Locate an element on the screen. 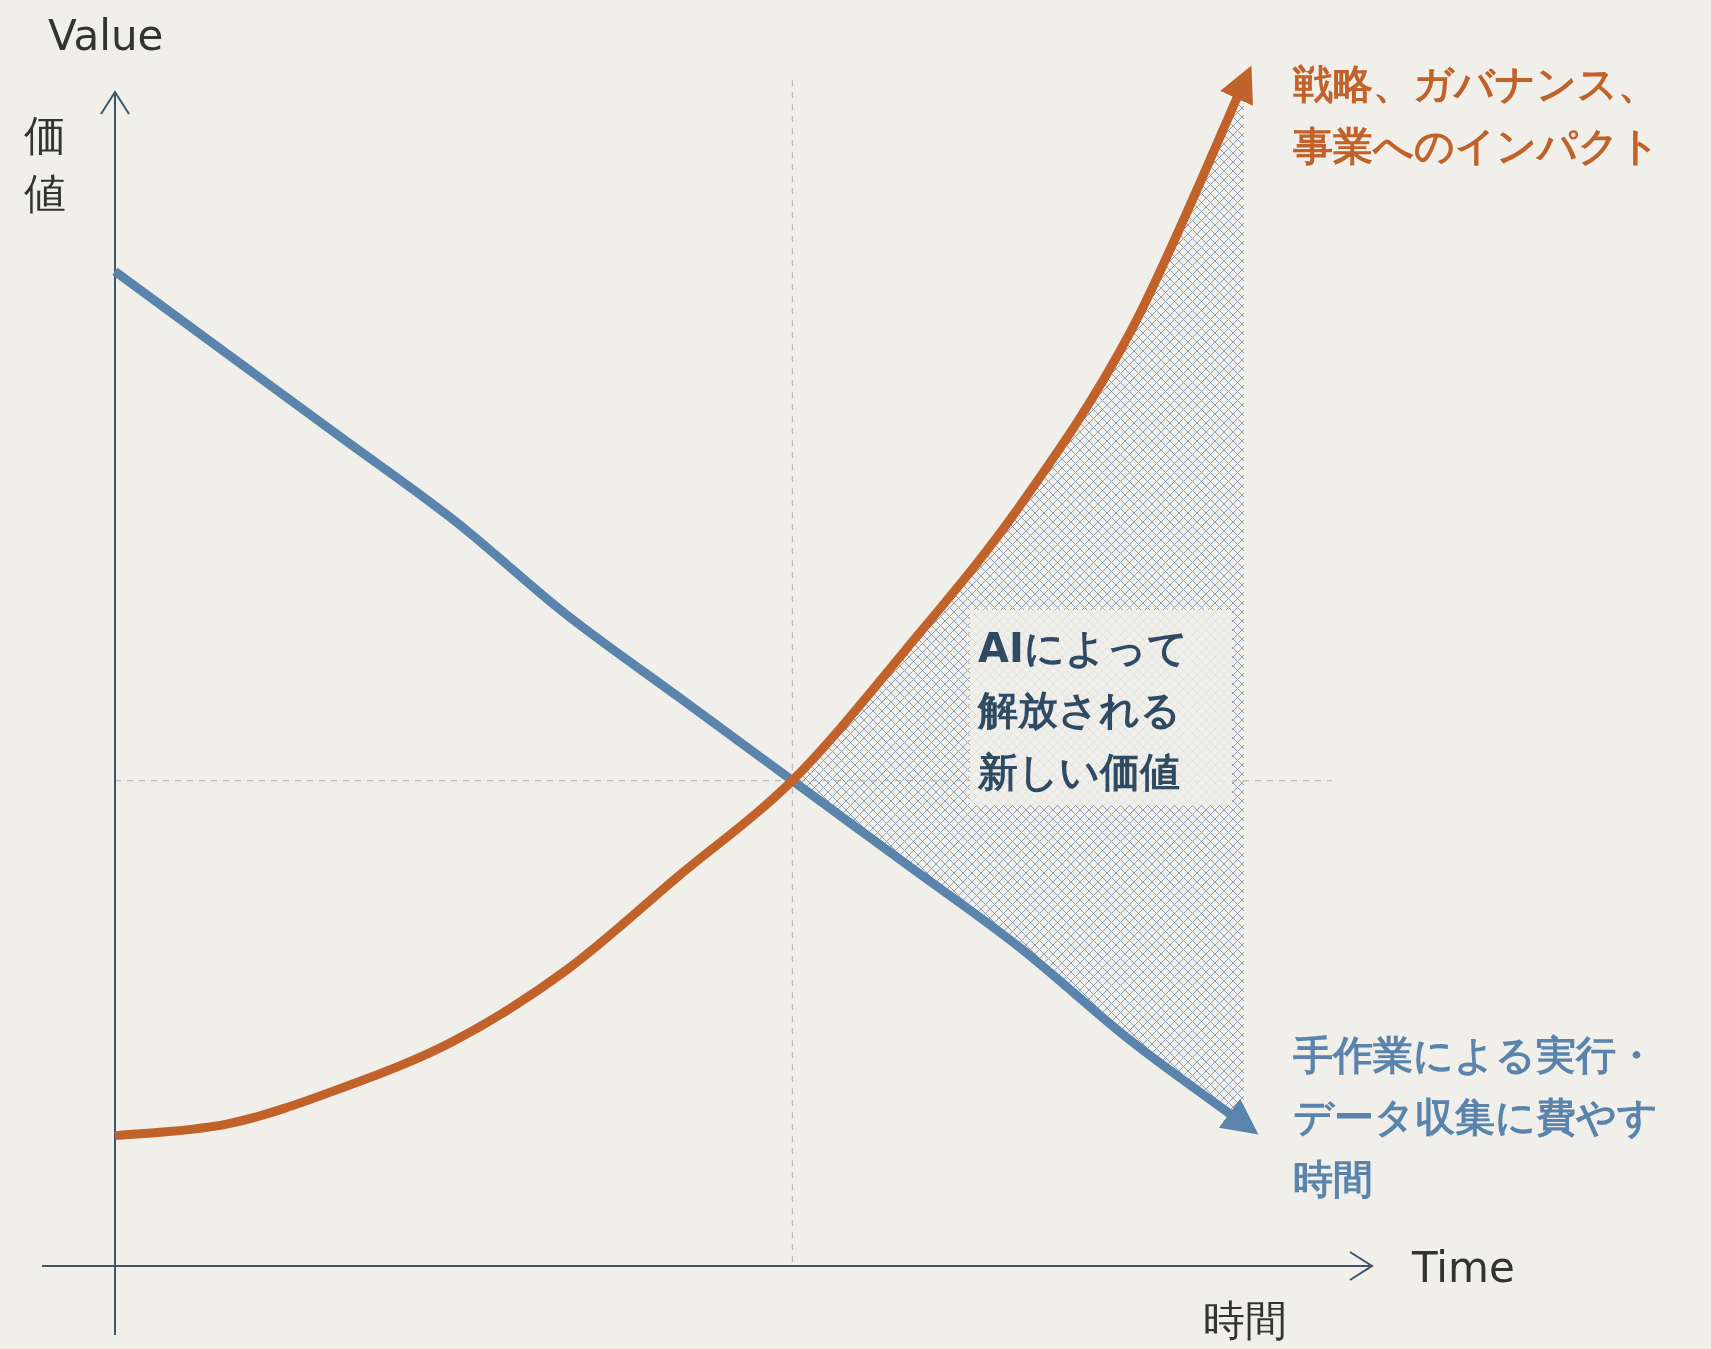  text: Value is located at coordinates (106, 35).